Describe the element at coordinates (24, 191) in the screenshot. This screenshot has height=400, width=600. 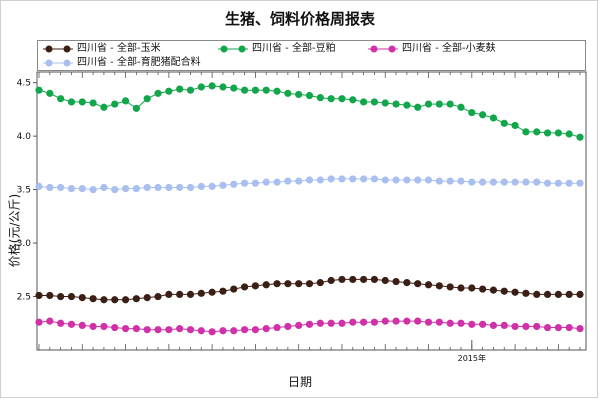
I see `y-tick-label: 3.5` at that location.